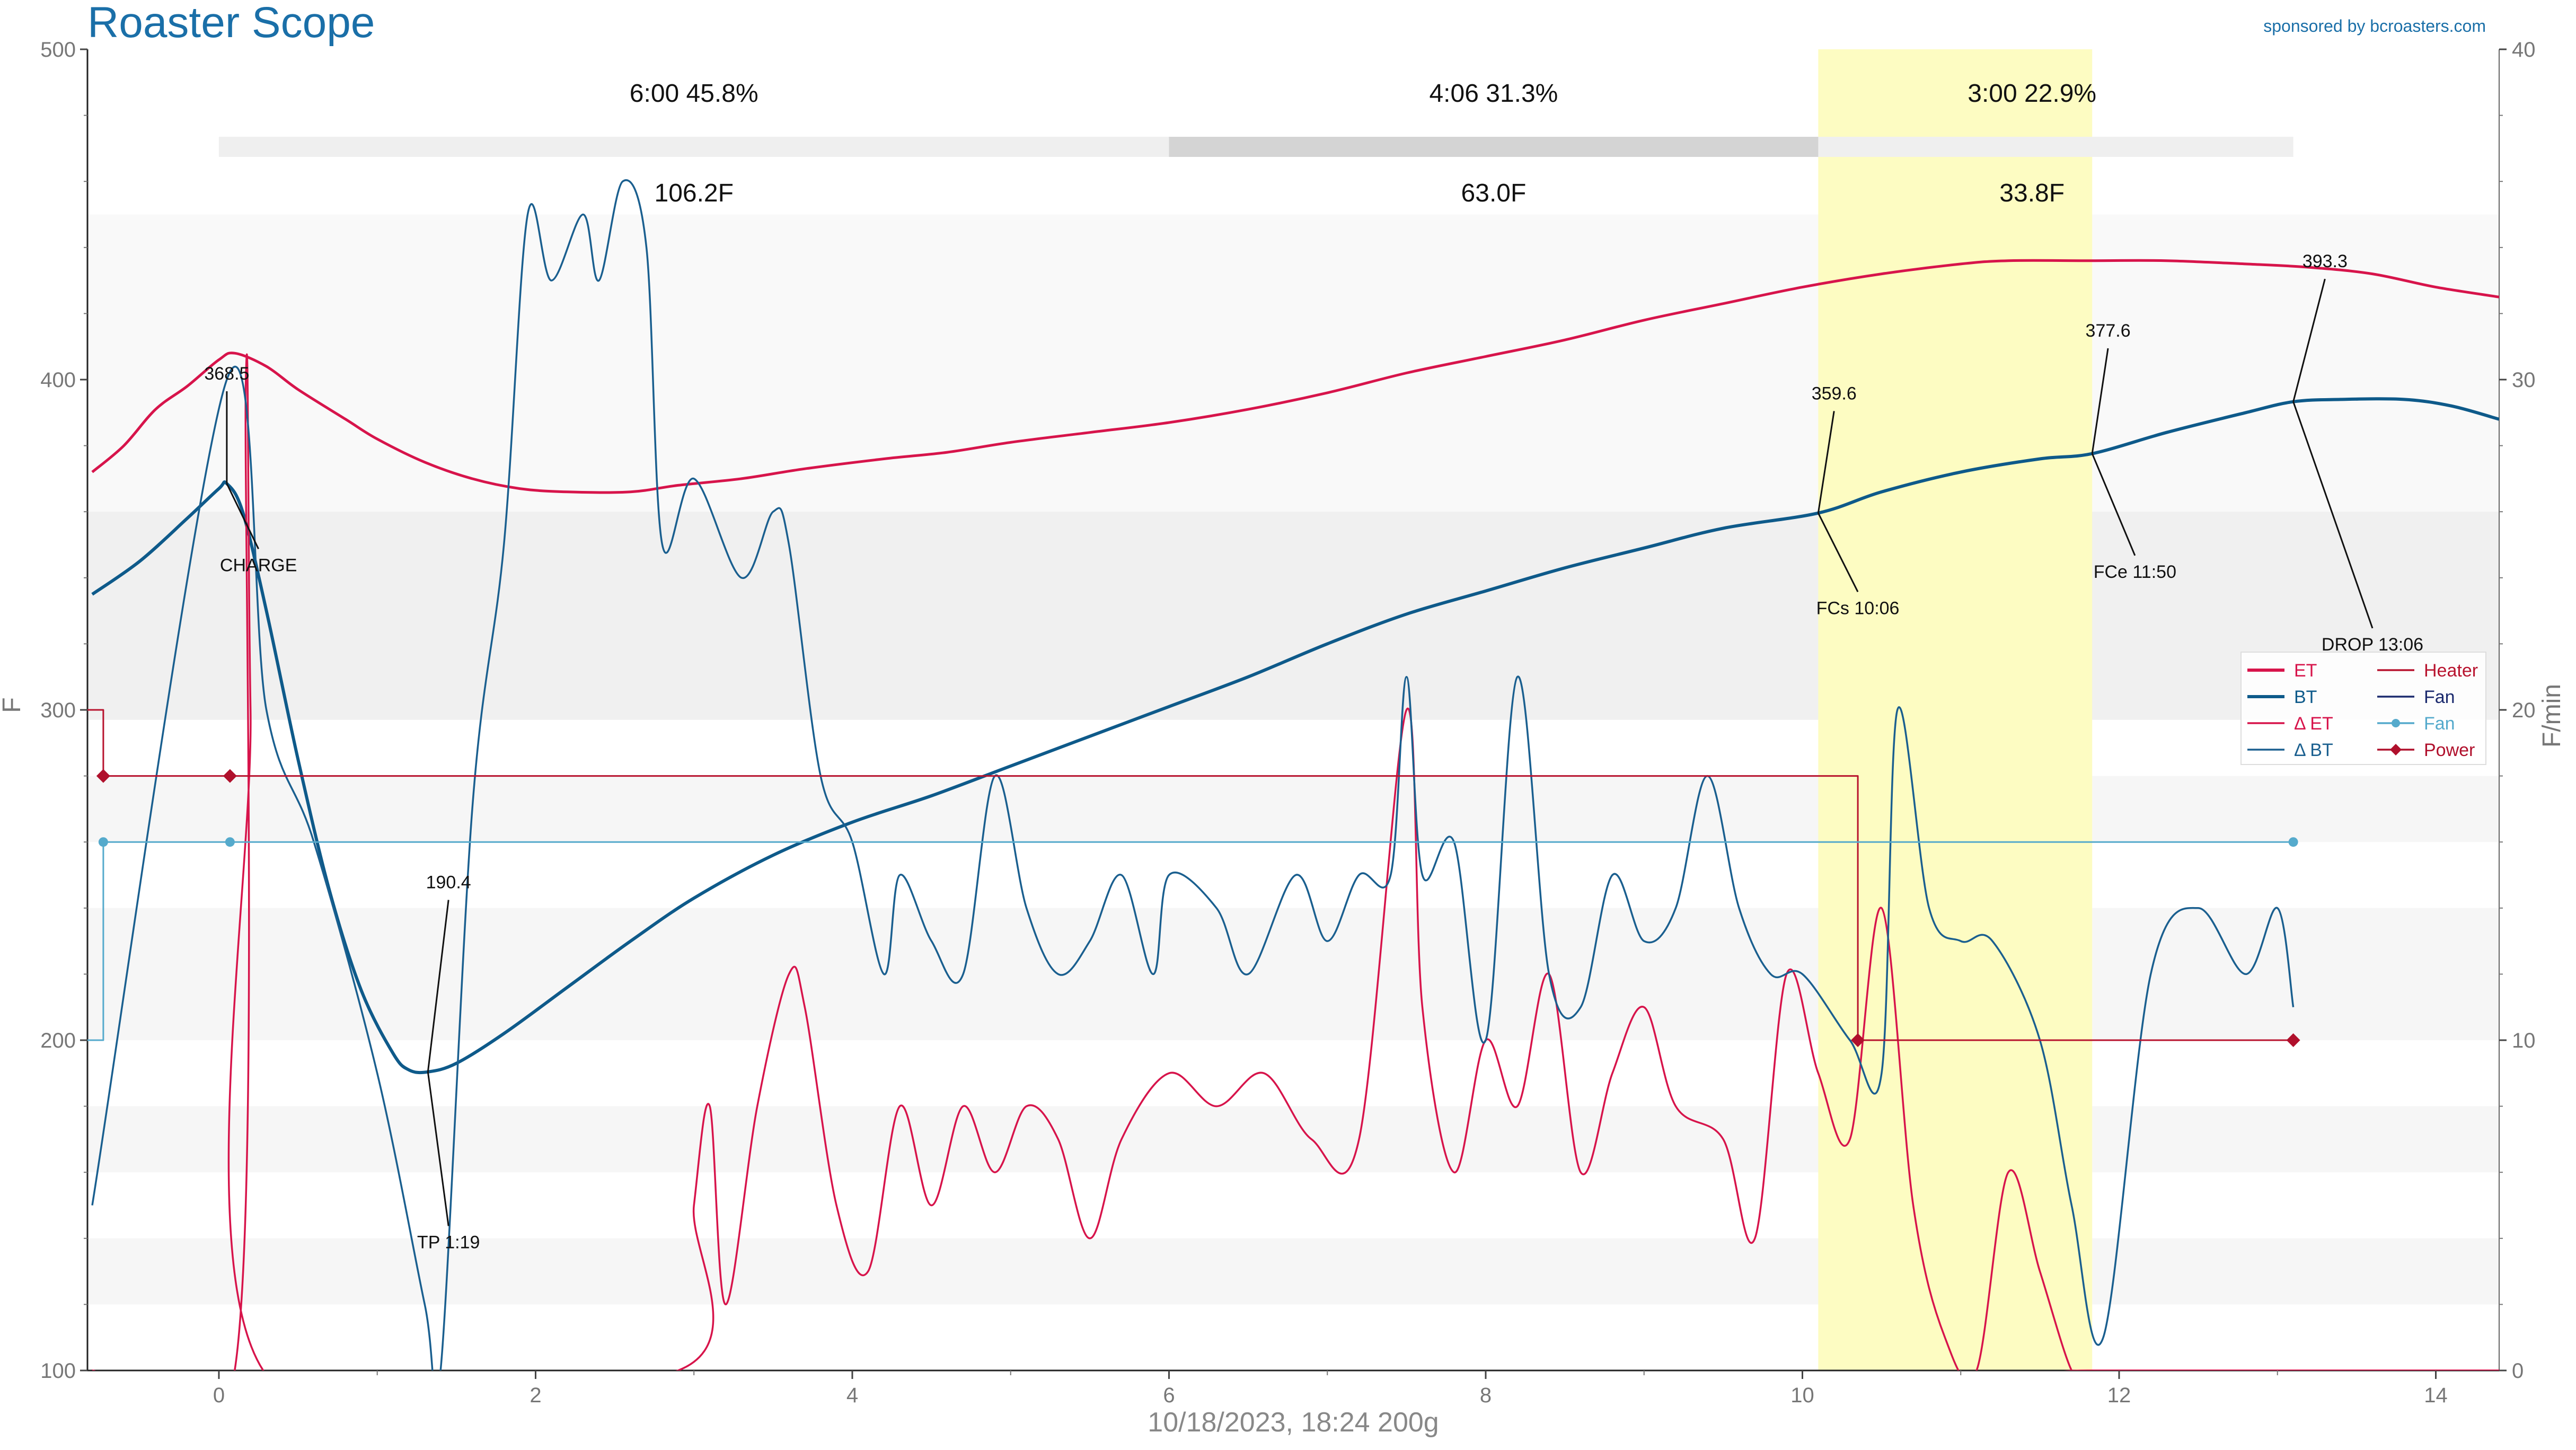 This screenshot has width=2576, height=1450. Describe the element at coordinates (2119, 1395) in the screenshot. I see `x-tick-label: 12` at that location.